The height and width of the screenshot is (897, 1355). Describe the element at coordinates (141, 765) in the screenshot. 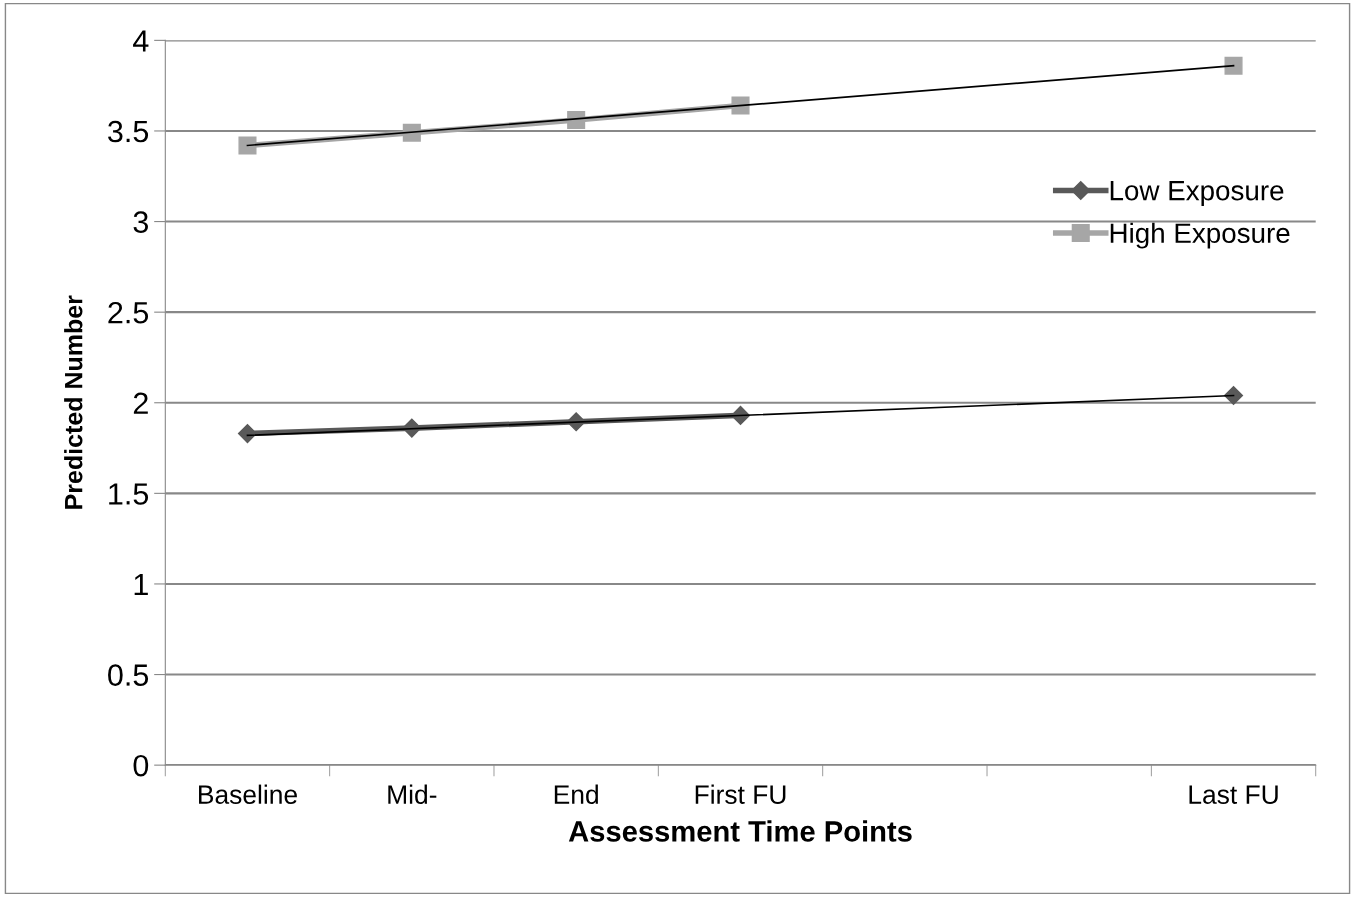

I see `y-tick-label: 0` at that location.